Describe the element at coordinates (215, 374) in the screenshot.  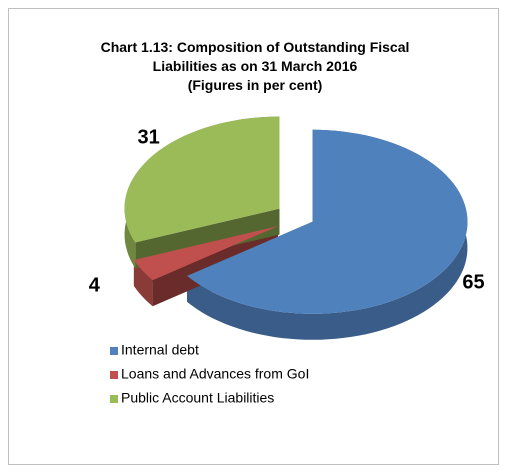
I see `legend-label: Loans and Advances from GoI` at that location.